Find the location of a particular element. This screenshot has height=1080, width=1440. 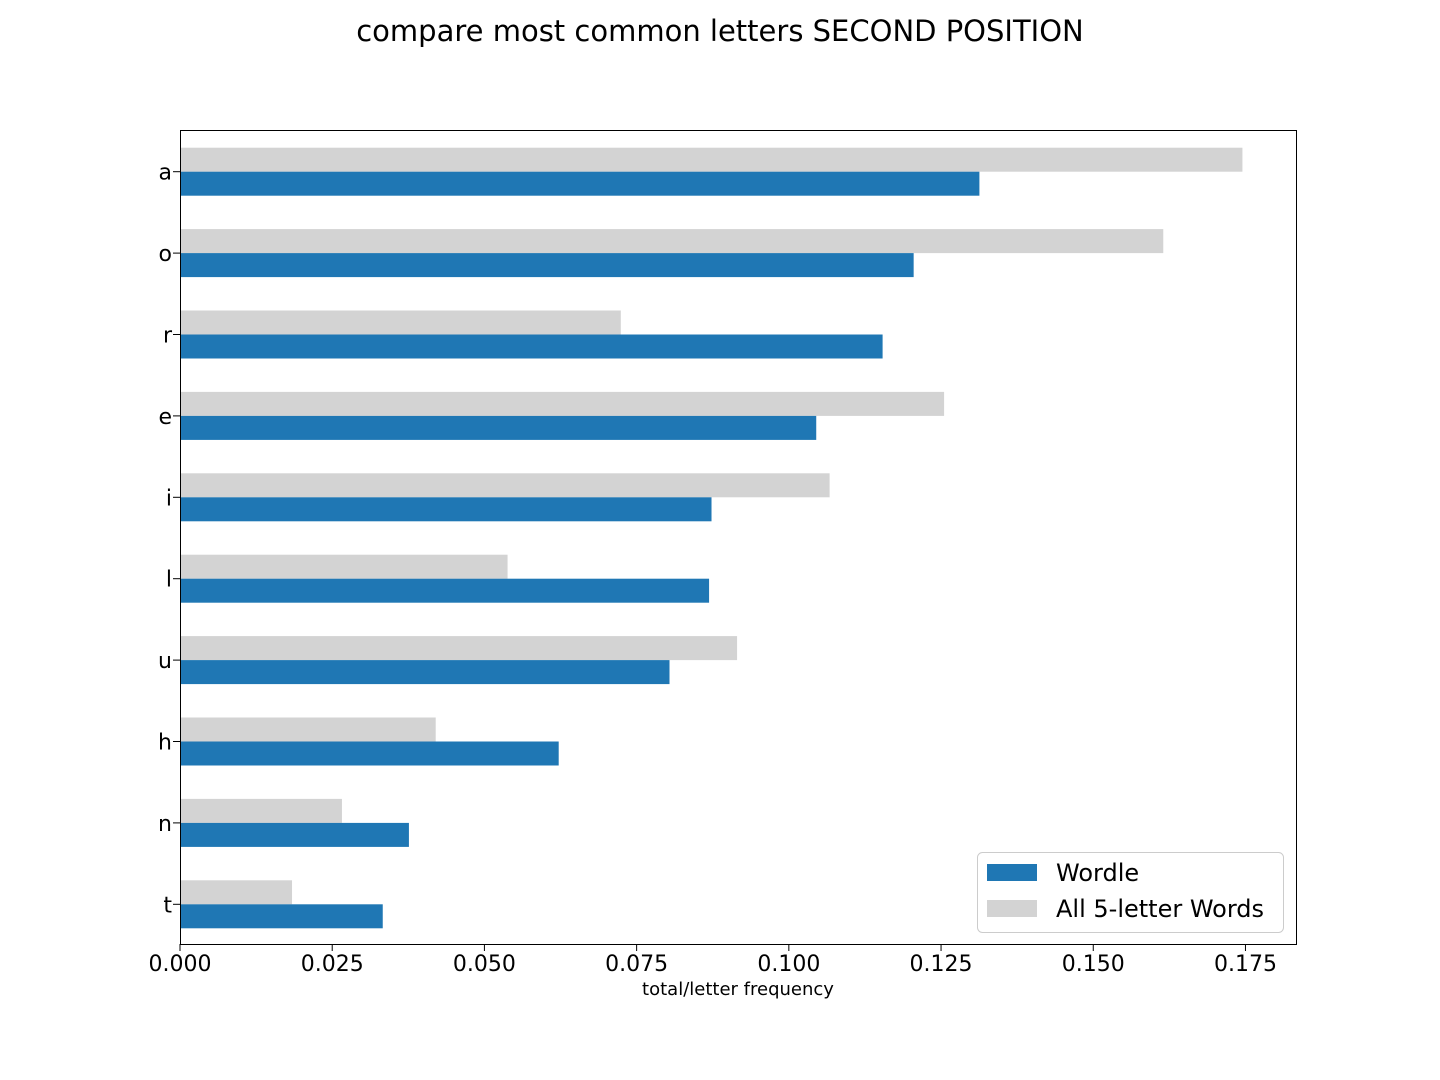

x-axis: 0.000 0.025 0.050 0.075 0.100 0.125 0.150 0.175 is located at coordinates (713, 960).